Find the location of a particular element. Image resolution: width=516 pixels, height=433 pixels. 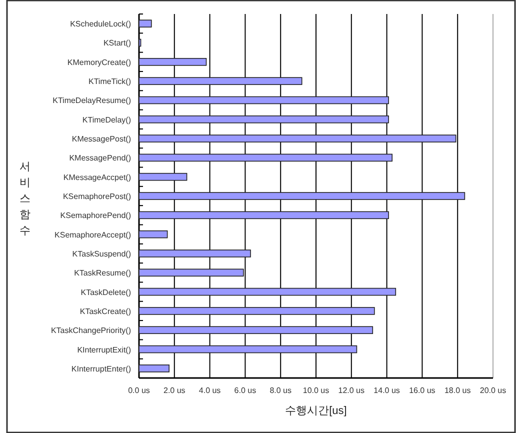

y-tick-label: KScheduleLock() is located at coordinates (101, 24).